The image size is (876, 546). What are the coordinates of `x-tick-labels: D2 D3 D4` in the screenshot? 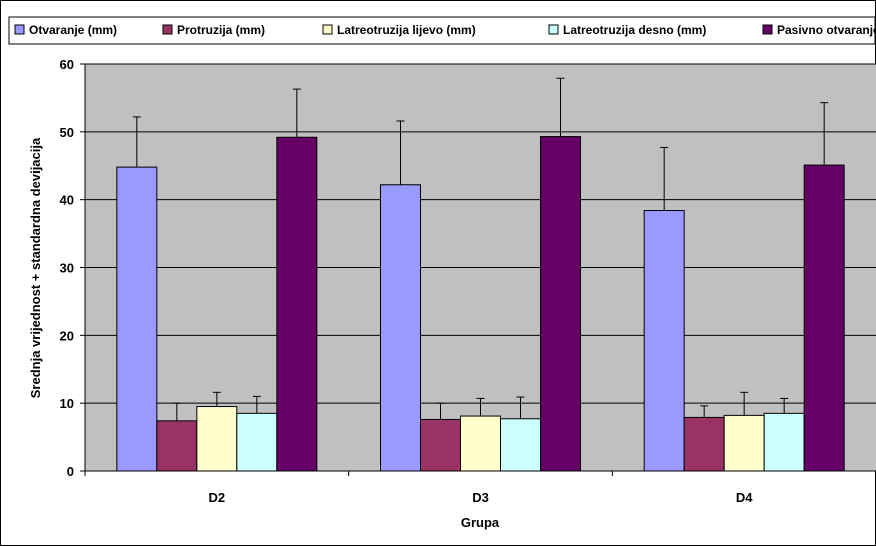 It's located at (481, 497).